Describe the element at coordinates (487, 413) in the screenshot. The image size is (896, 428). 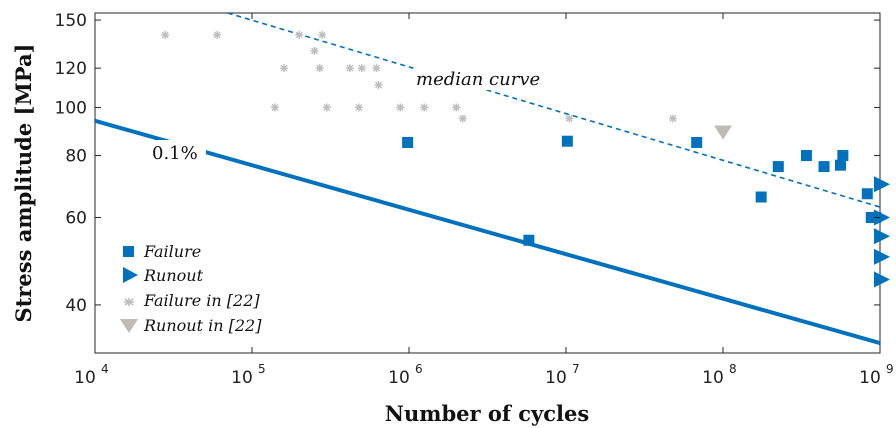
I see `x-axis-label: Number of cycles` at that location.